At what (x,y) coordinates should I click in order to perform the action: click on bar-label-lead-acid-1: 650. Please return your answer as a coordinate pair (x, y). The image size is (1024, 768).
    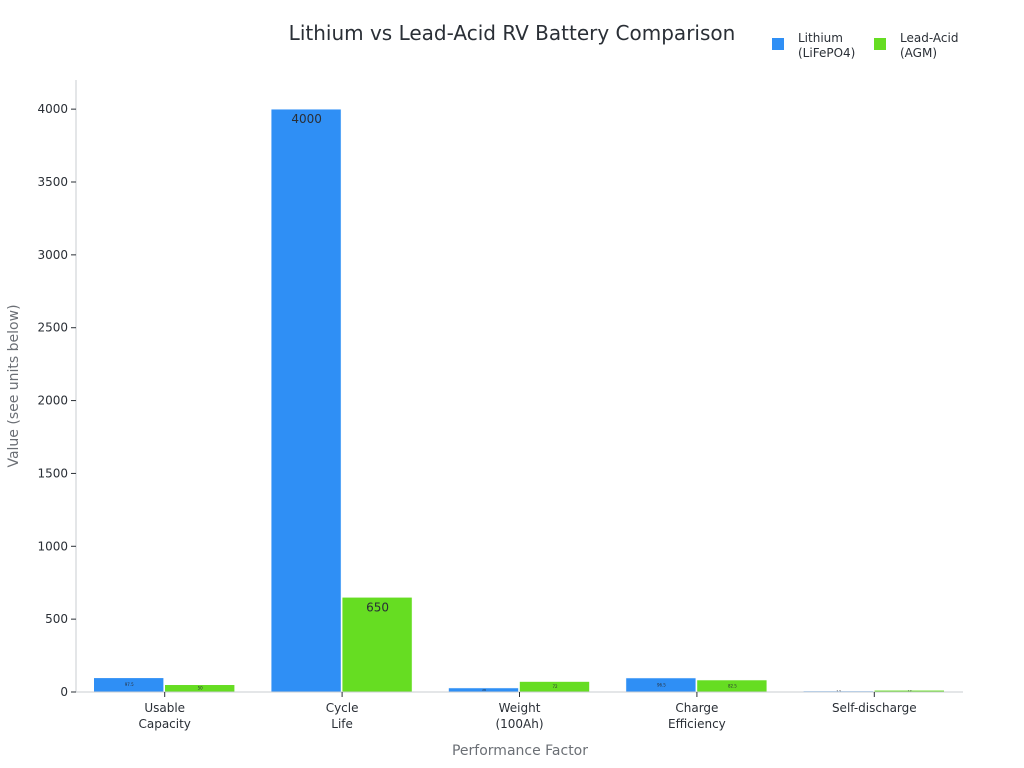
    Looking at the image, I should click on (377, 607).